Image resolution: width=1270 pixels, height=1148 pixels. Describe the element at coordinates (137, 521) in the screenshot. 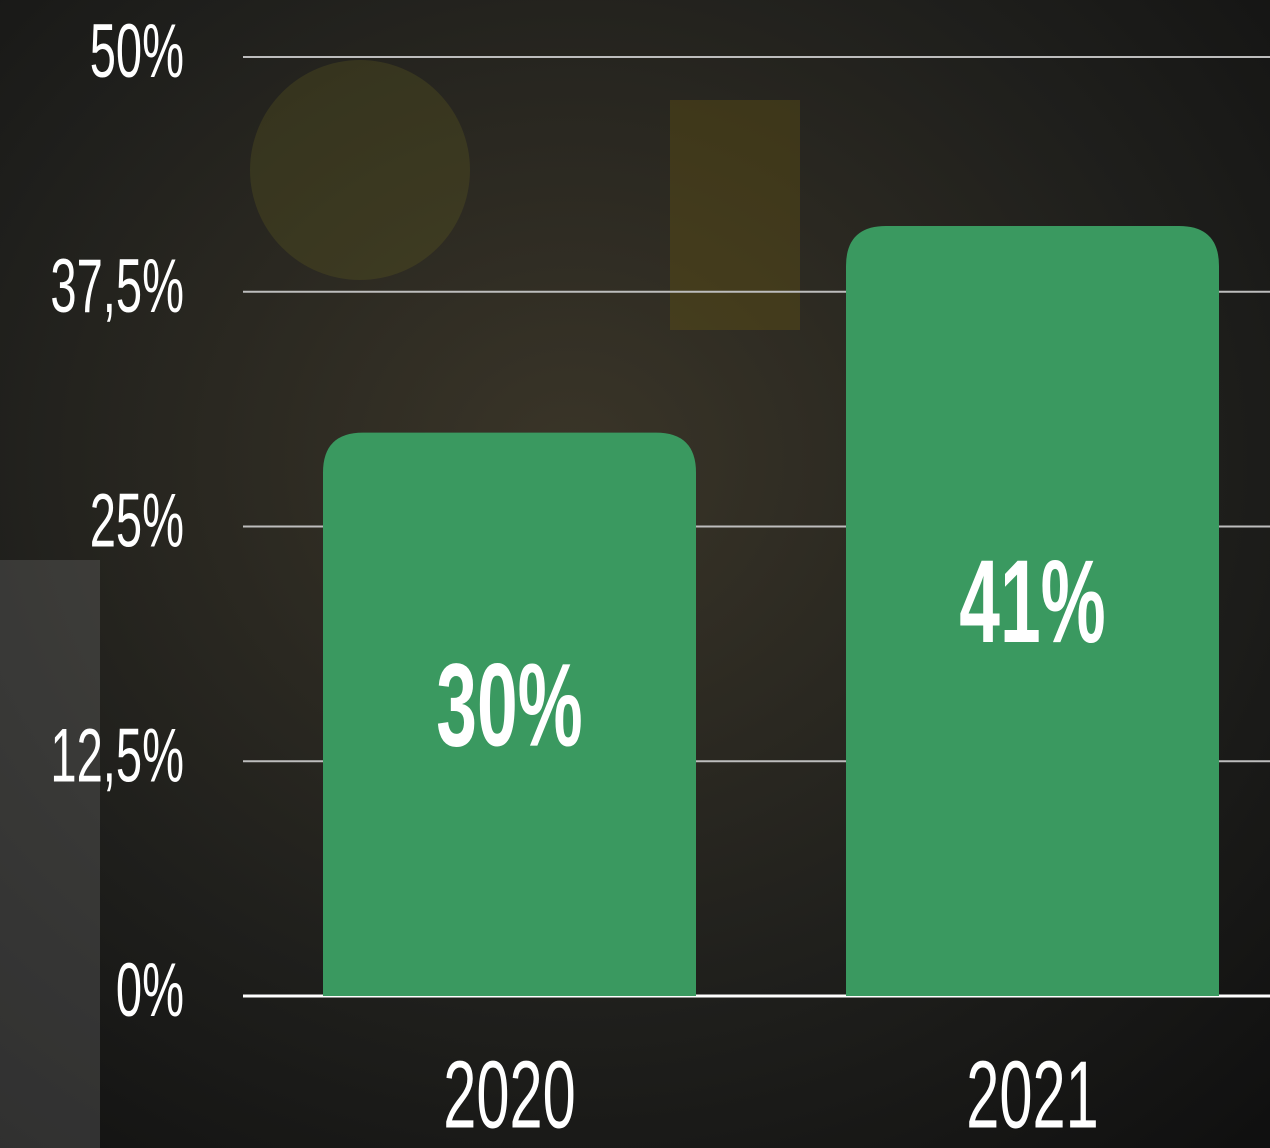

I see `y-tick-label: 25%` at that location.